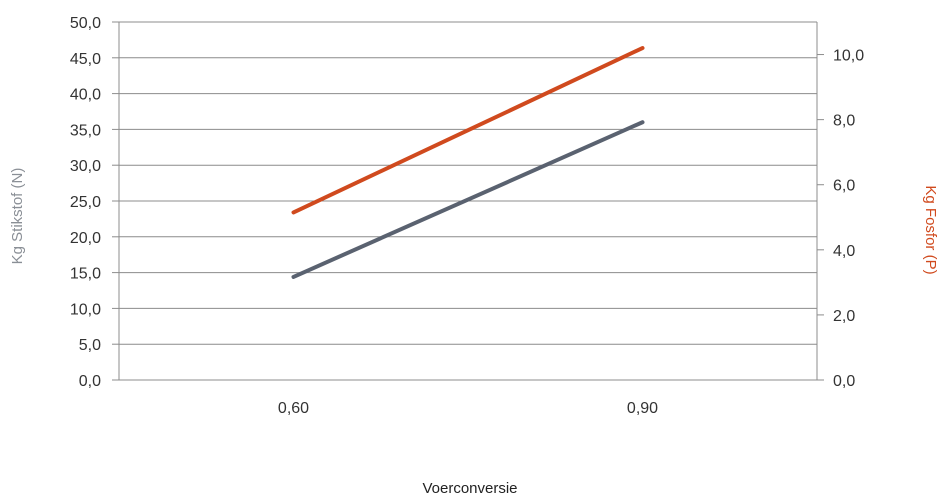 This screenshot has width=941, height=495. I want to click on x-axis-title: Voerconversie, so click(469, 487).